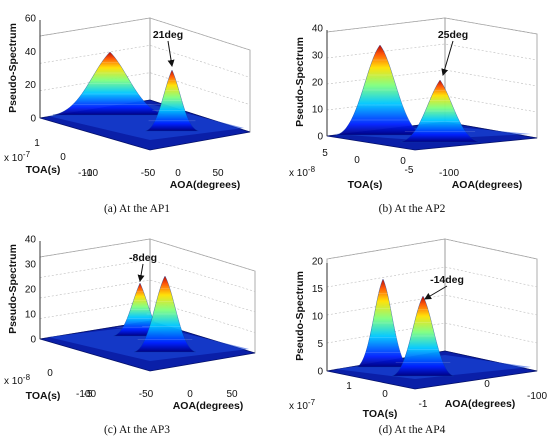  Describe the element at coordinates (168, 35) in the screenshot. I see `peak-annotation: 21deg` at that location.